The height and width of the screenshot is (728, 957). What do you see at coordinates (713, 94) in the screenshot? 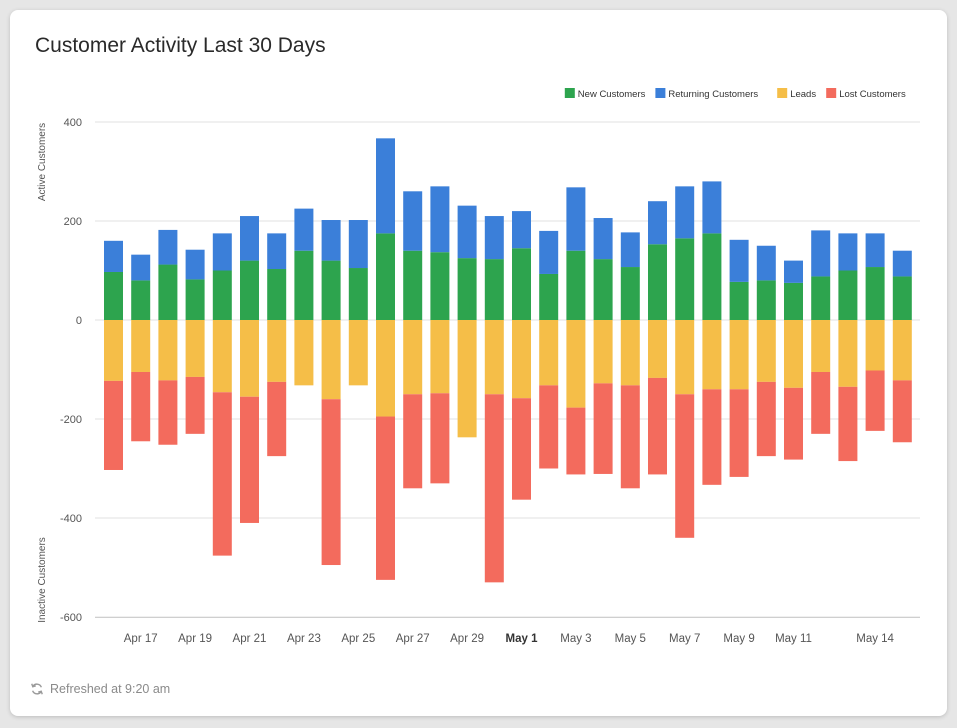
I see `legend-label: Returning Customers` at bounding box center [713, 94].